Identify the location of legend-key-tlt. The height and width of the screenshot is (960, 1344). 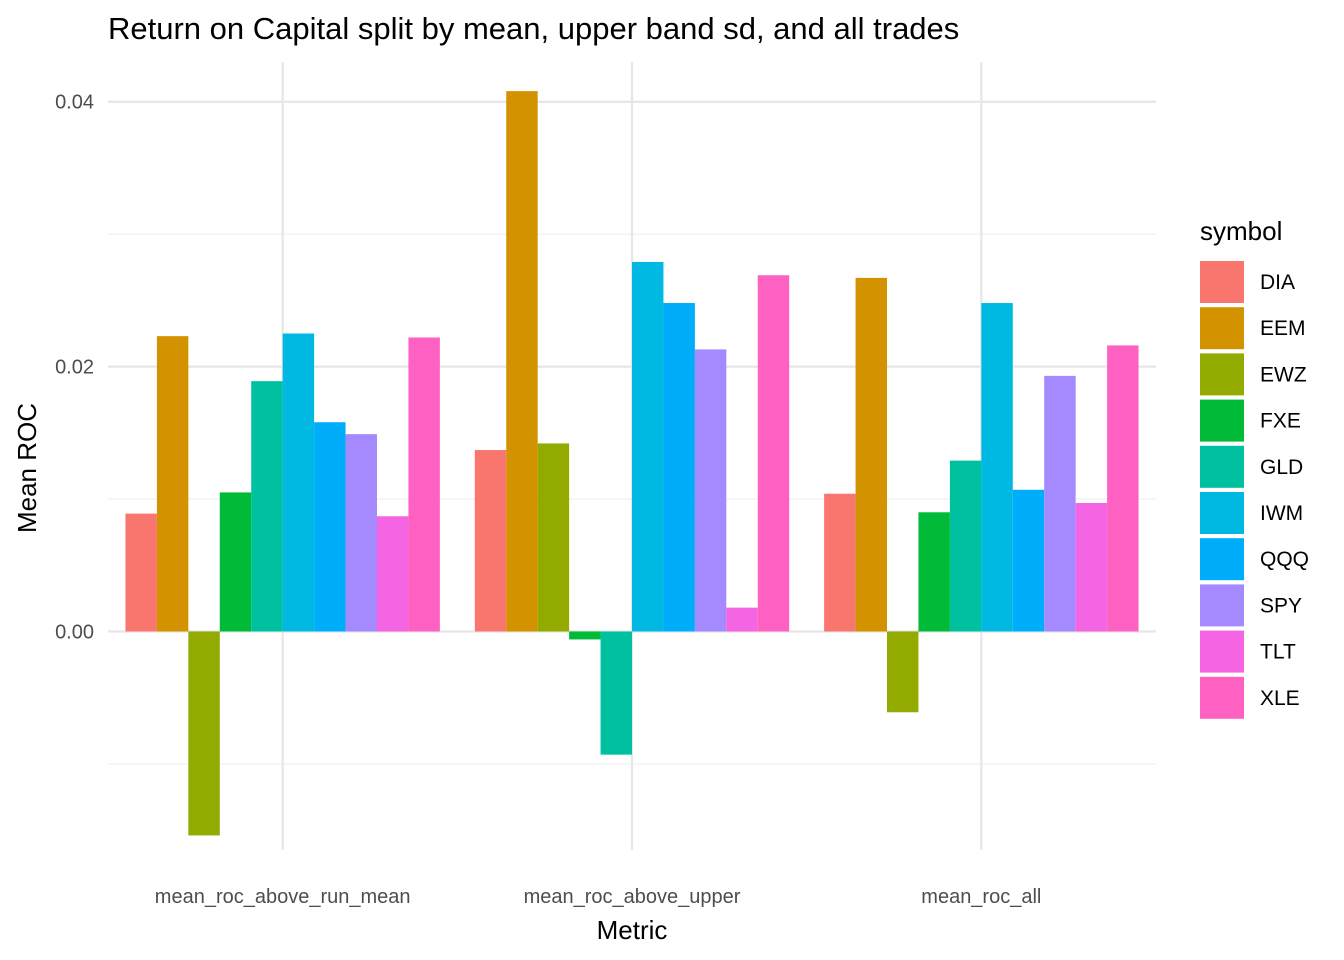
(1222, 651).